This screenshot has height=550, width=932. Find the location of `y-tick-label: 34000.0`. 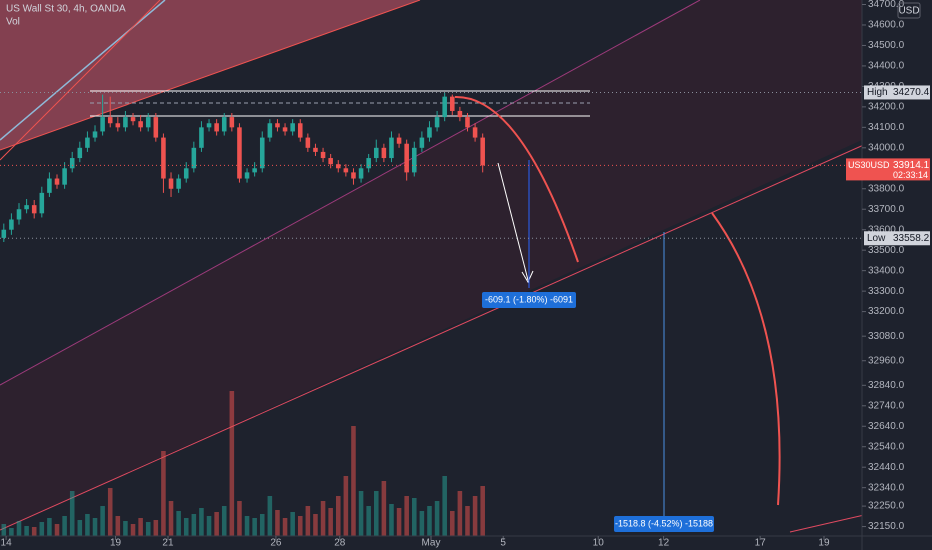

y-tick-label: 34000.0 is located at coordinates (886, 147).